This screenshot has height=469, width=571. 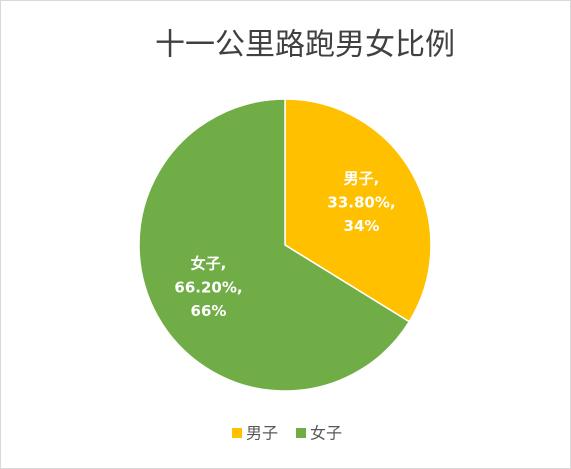 I want to click on data-label-category: 女子,, so click(x=209, y=263).